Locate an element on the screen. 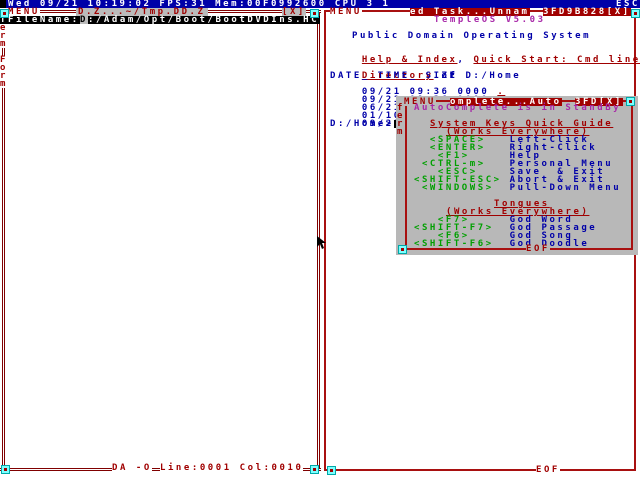  key-combo: <ESC> is located at coordinates (462, 172).